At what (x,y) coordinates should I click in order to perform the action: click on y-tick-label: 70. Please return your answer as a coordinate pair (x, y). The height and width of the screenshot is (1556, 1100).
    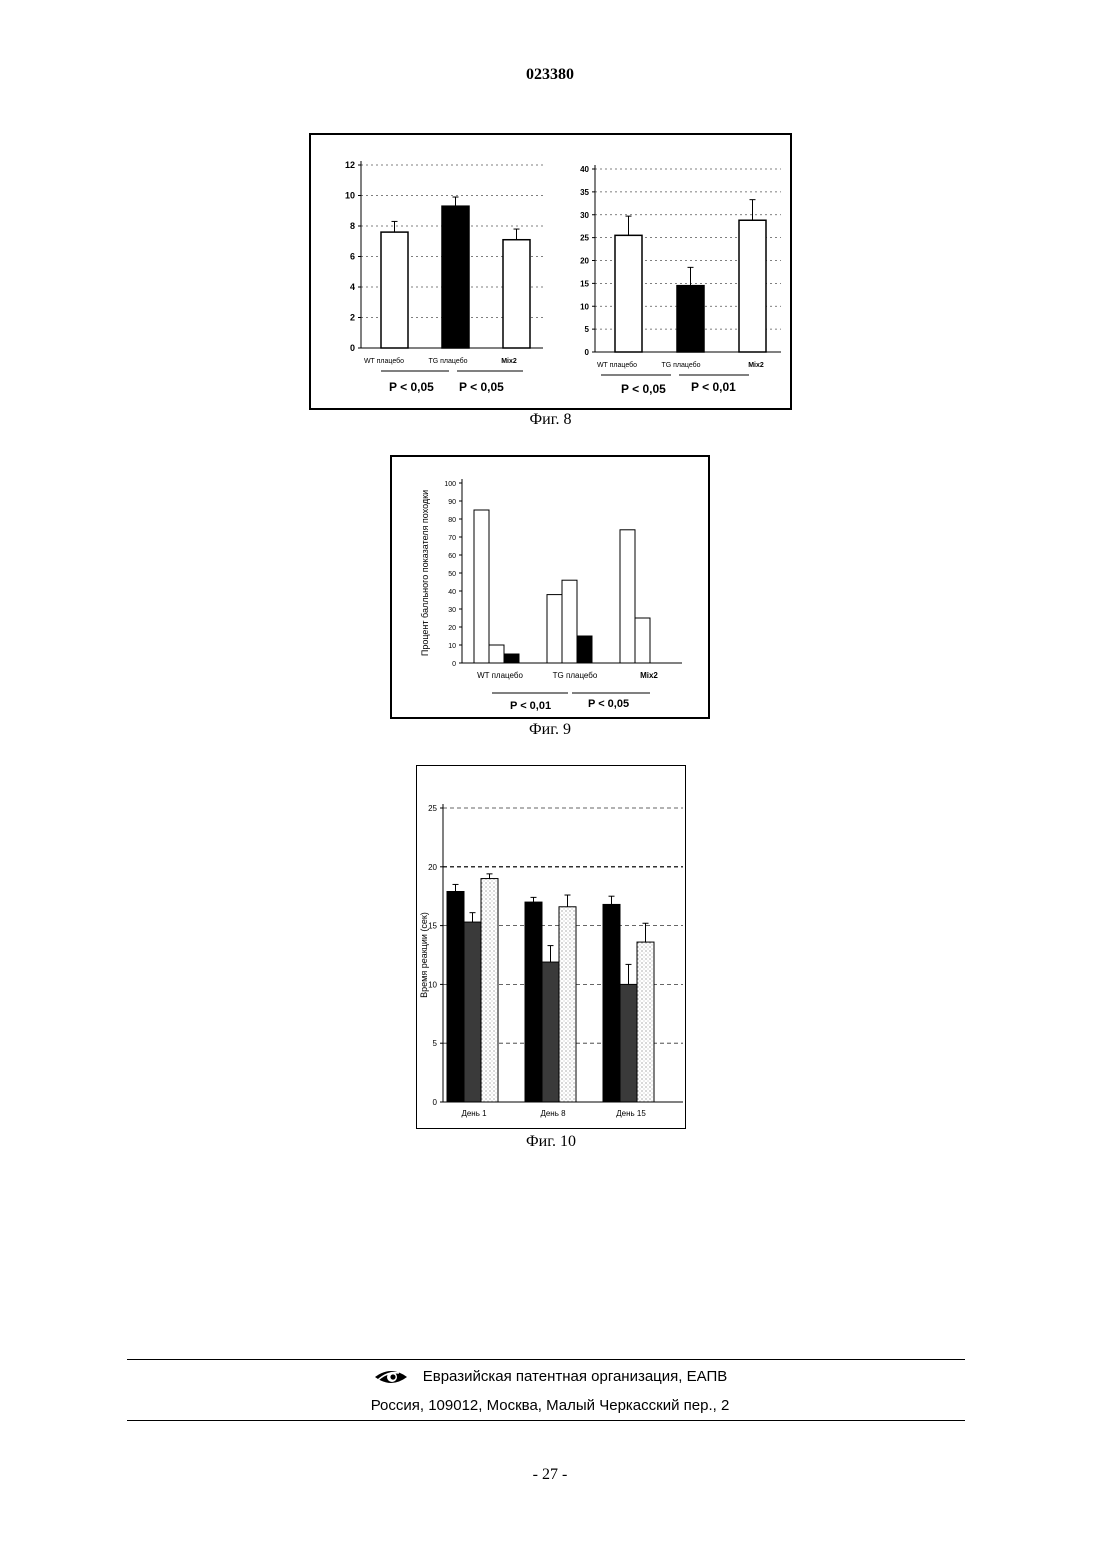
    Looking at the image, I should click on (452, 538).